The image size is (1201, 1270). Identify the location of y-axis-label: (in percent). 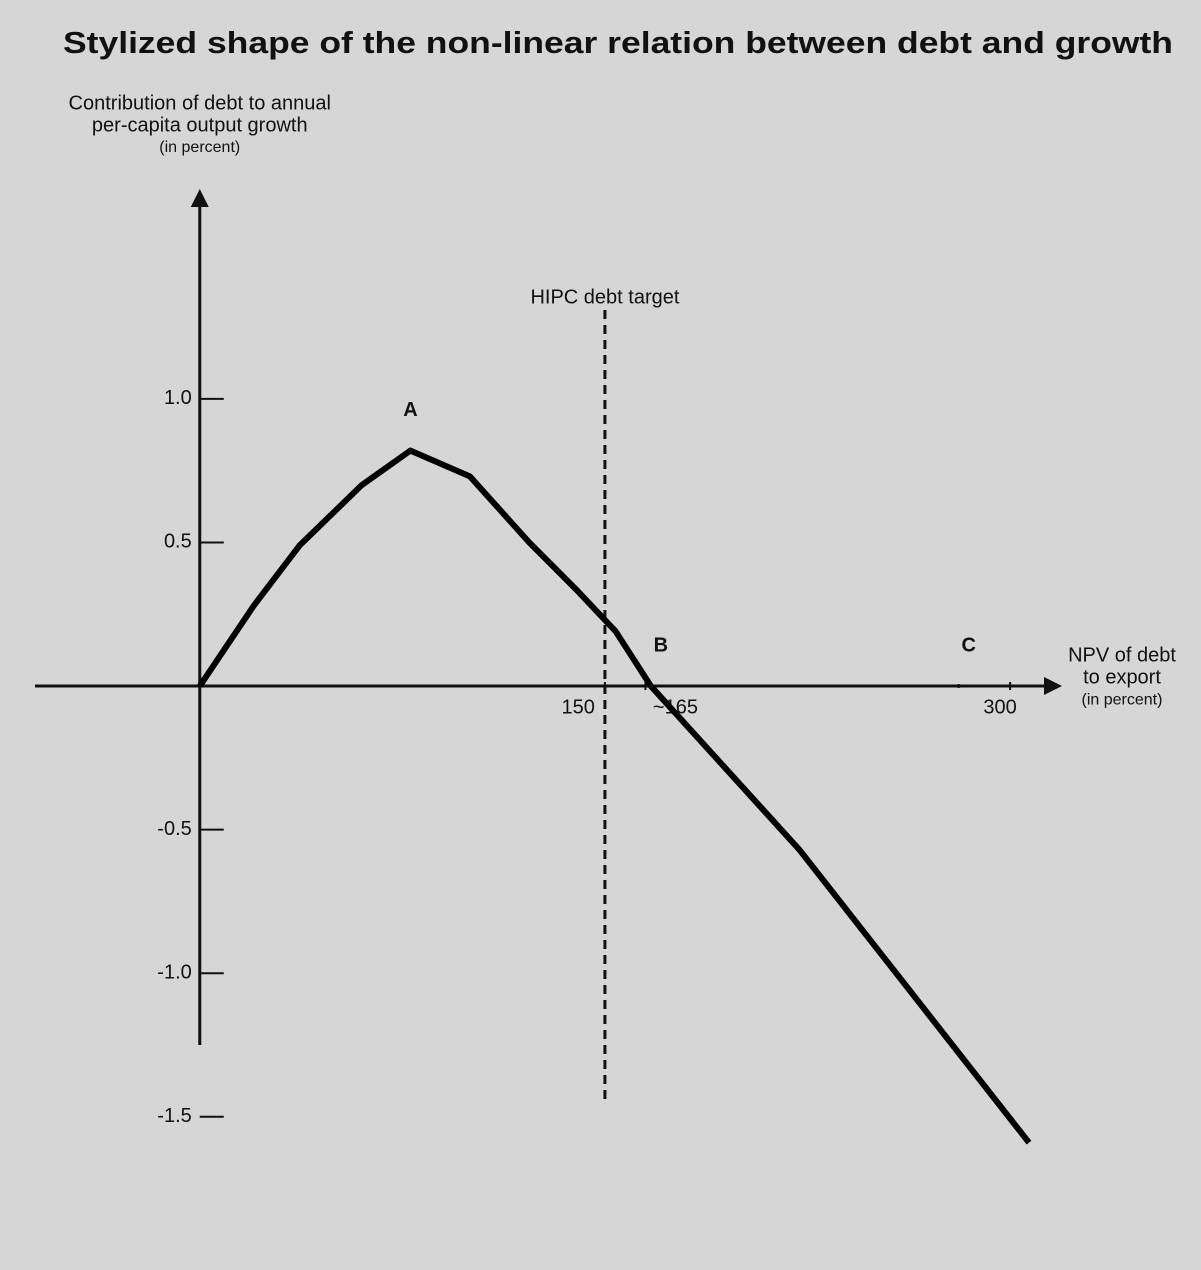
(199, 147).